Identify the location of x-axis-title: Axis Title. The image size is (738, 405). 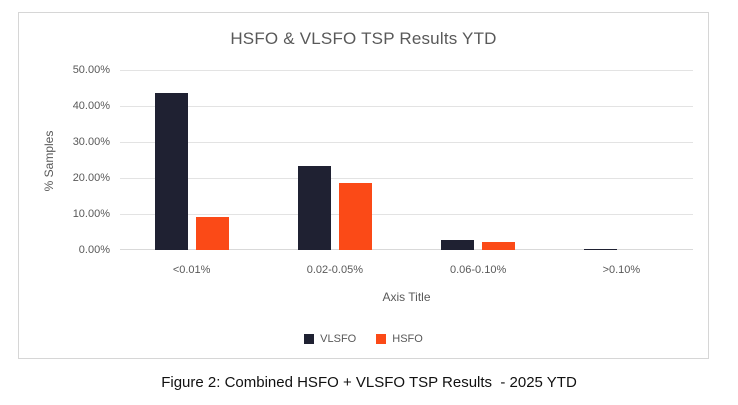
(406, 297).